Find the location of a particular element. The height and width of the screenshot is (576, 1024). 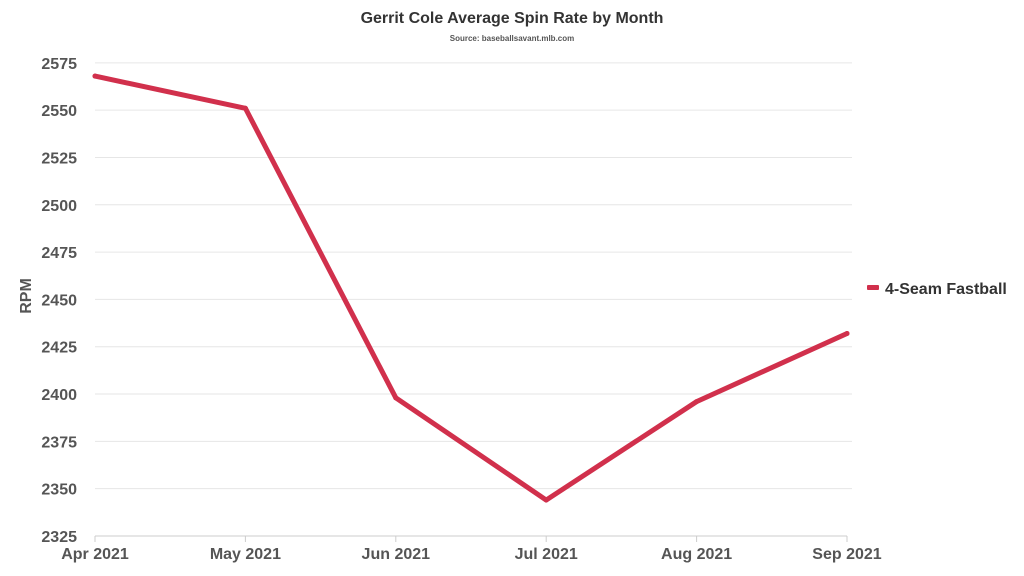

y-tick-label: 2475 is located at coordinates (59, 253).